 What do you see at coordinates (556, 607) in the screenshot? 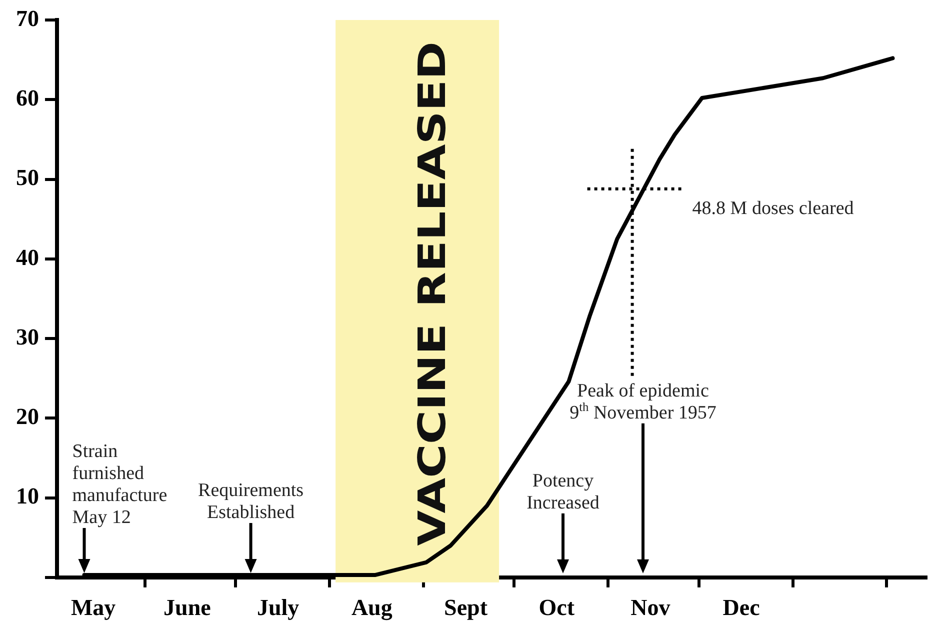
I see `x-tick-label: Oct` at bounding box center [556, 607].